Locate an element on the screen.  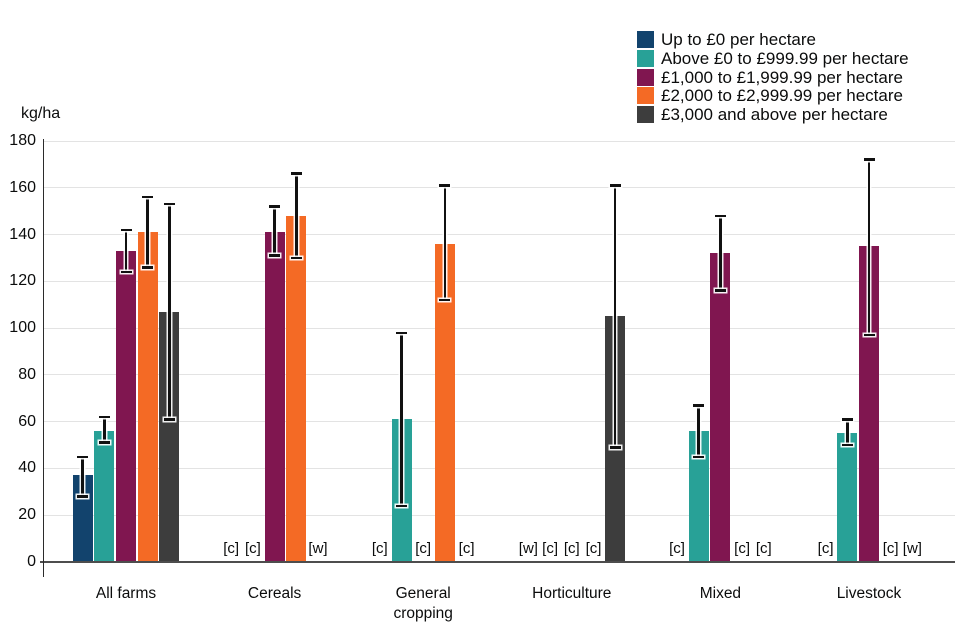
legend-label: £2,000 to £2,999.99 per hectare is located at coordinates (782, 96).